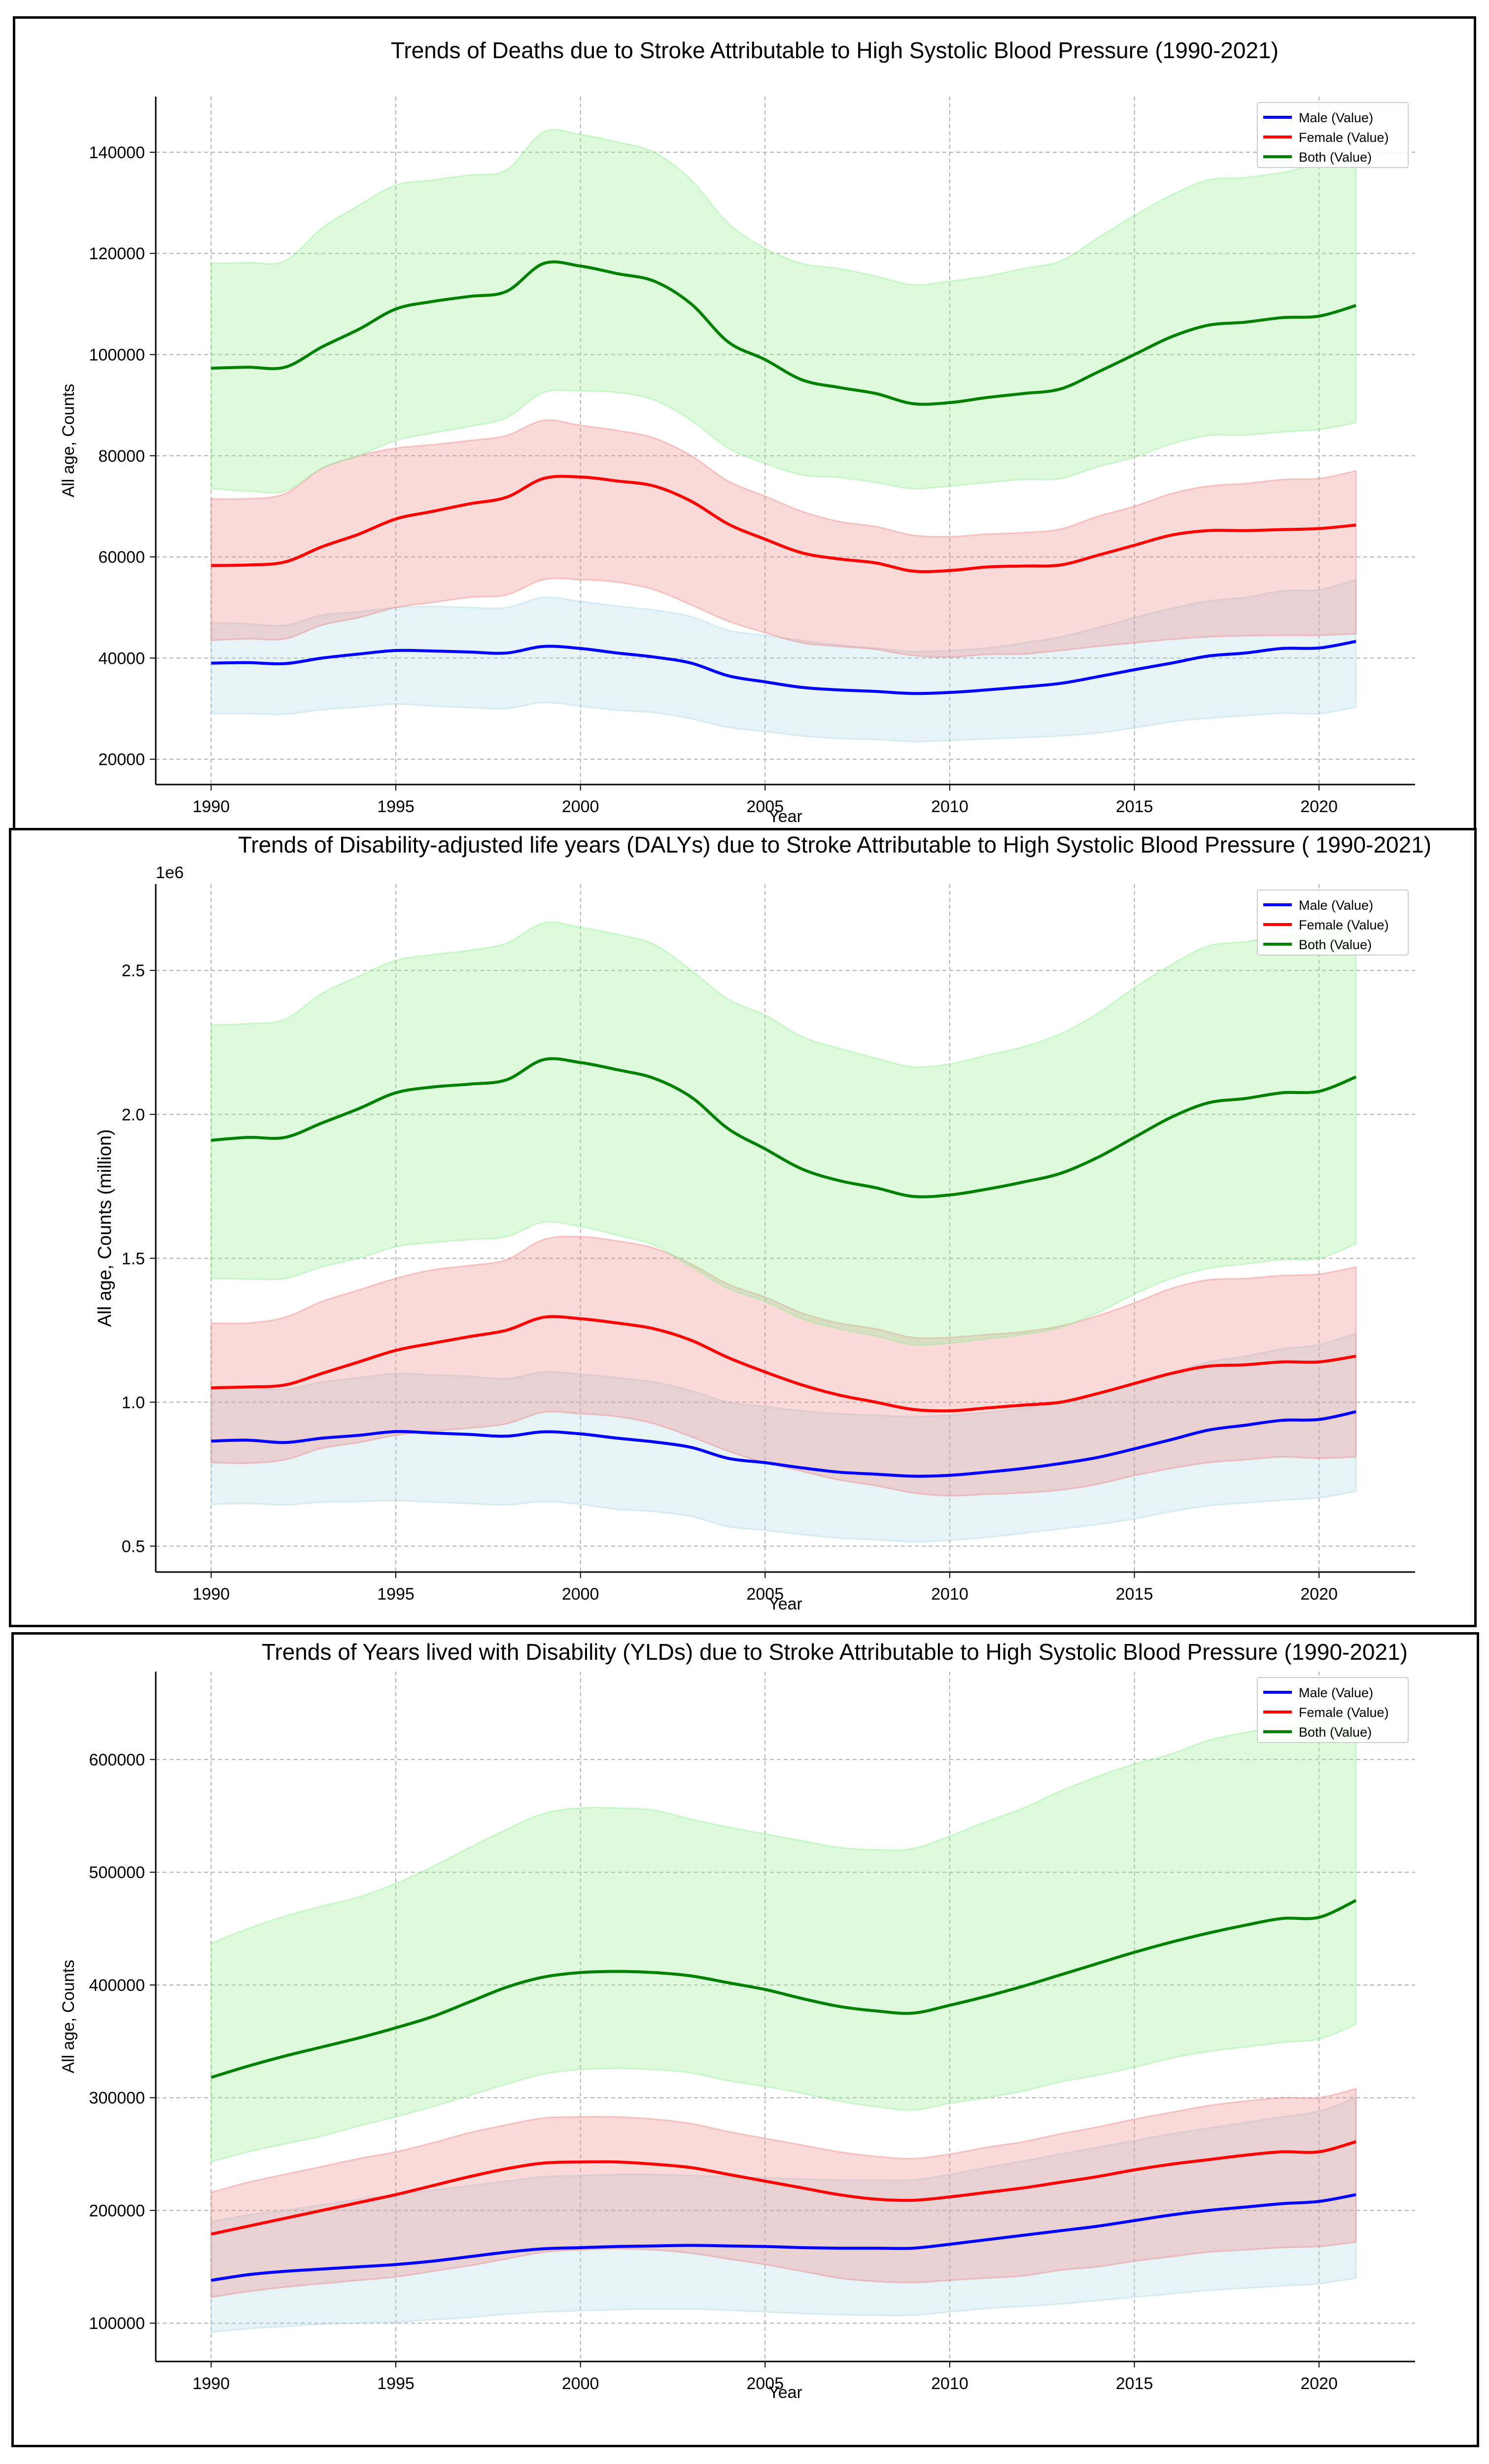 This screenshot has height=2464, width=1489. I want to click on y-tick-label: 300000, so click(117, 2098).